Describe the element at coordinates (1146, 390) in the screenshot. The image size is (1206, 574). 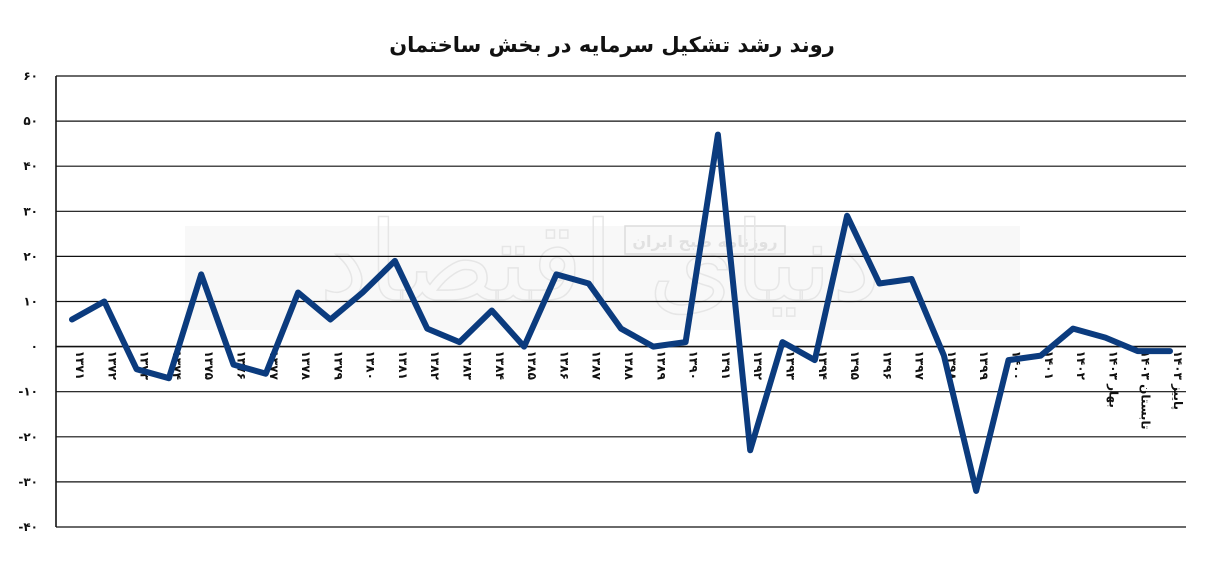
I see `x-tick-label: تابستان ۱۴۰۳` at that location.